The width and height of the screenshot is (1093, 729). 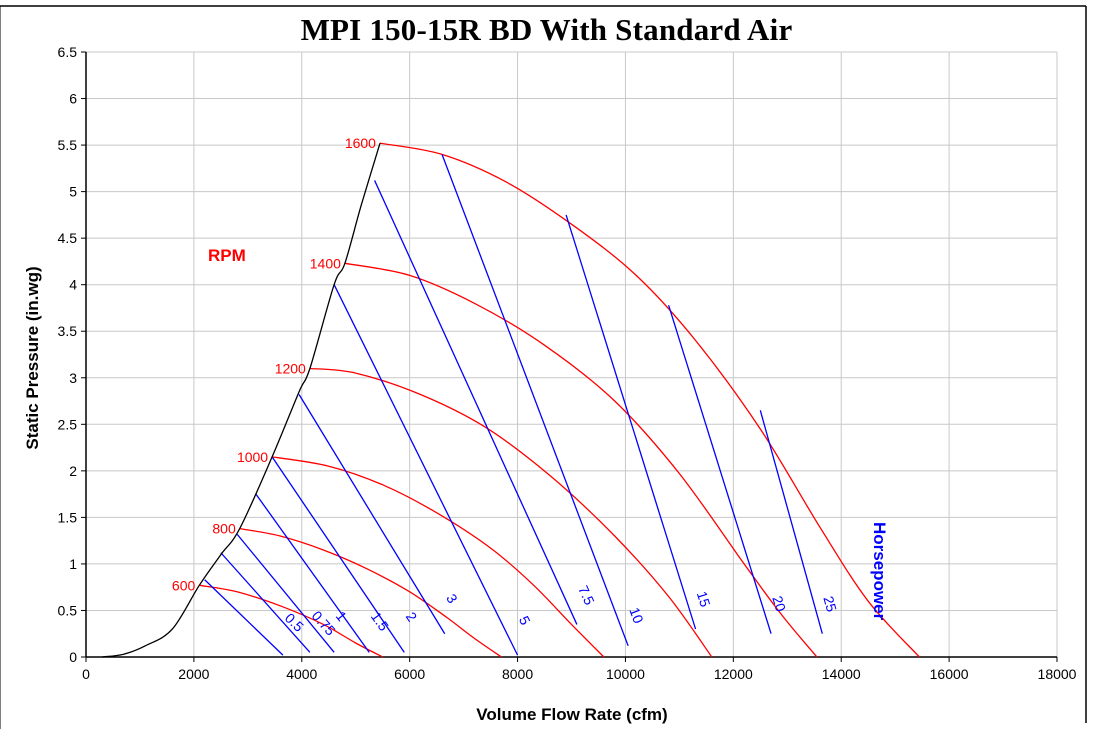 What do you see at coordinates (290, 368) in the screenshot?
I see `rpm-label-1200: 1200` at bounding box center [290, 368].